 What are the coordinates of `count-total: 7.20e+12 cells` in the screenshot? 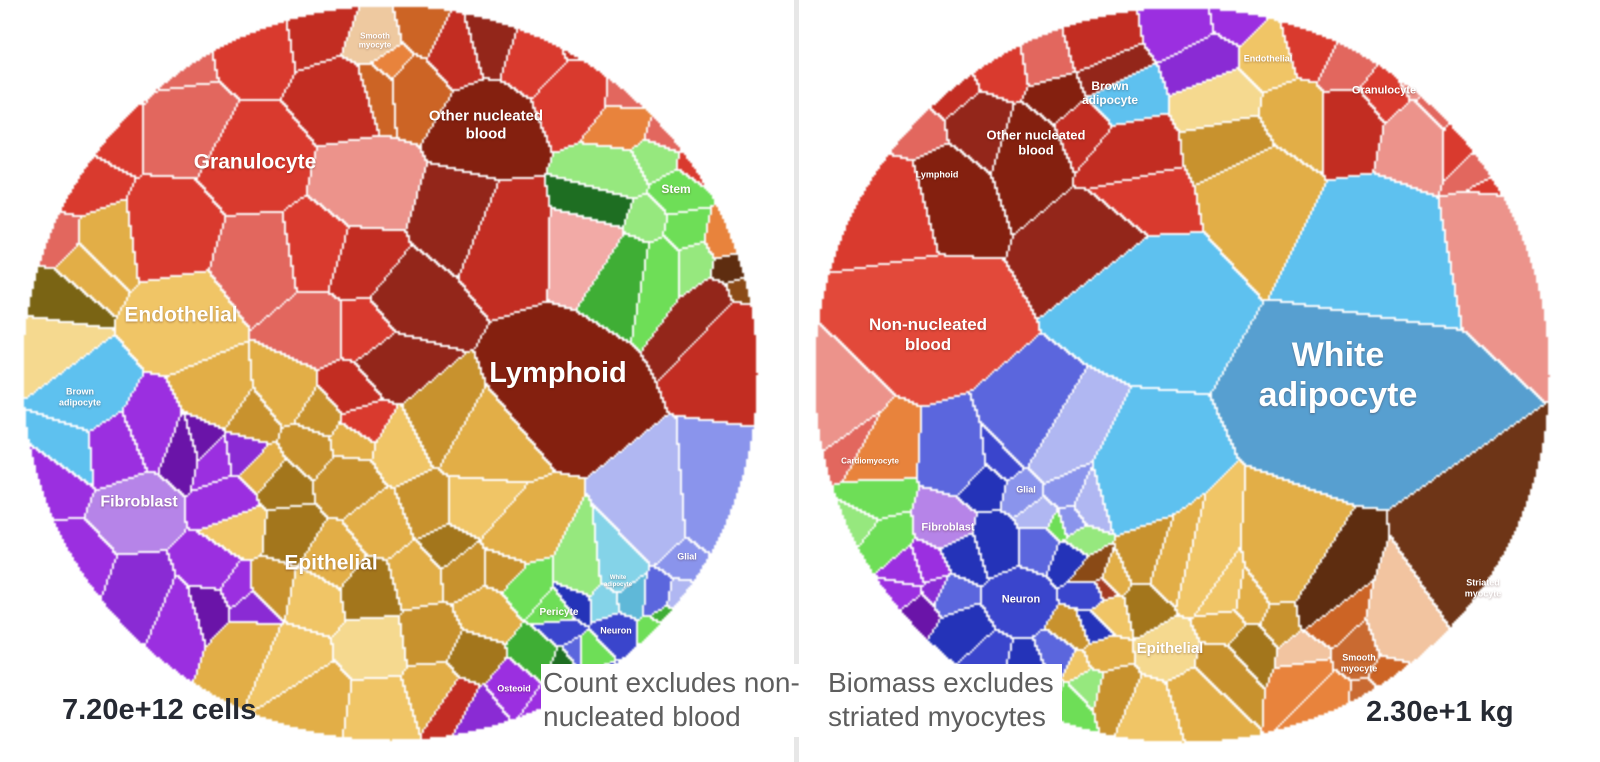 It's located at (159, 710).